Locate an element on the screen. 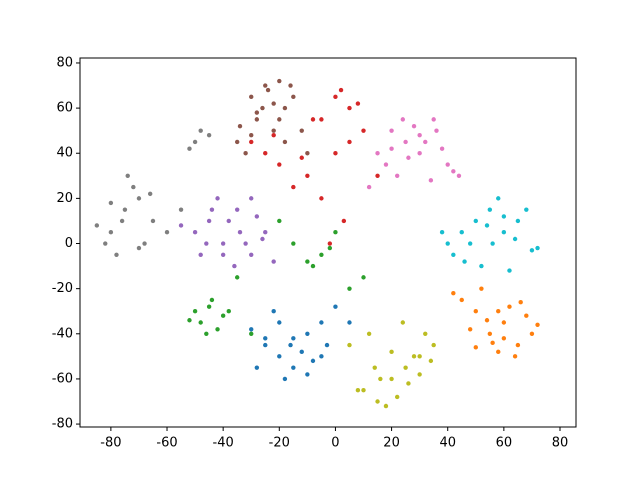  x-tick-label: 80 is located at coordinates (560, 443).